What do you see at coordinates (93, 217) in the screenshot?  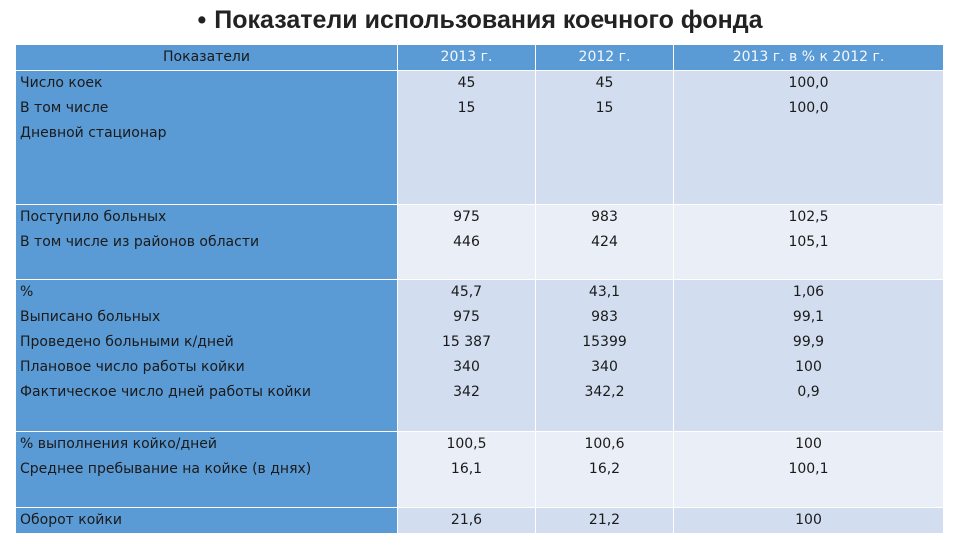 I see `row-label: Поступило больных` at bounding box center [93, 217].